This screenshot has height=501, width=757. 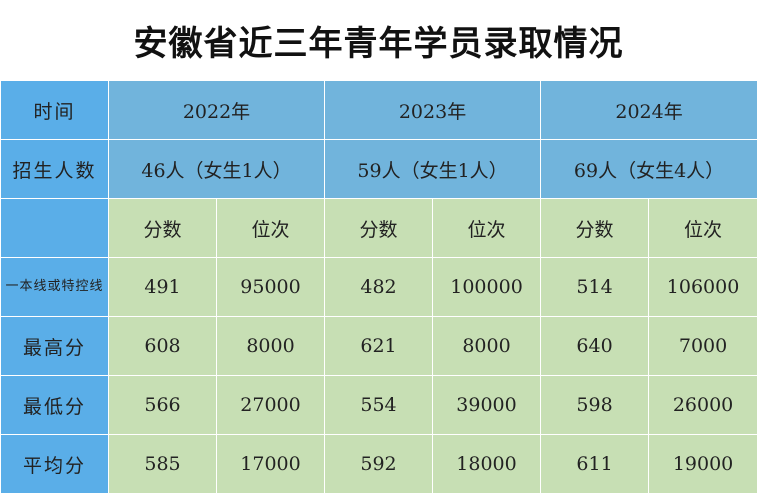 What do you see at coordinates (162, 228) in the screenshot?
I see `score-header-2022: 分数` at bounding box center [162, 228].